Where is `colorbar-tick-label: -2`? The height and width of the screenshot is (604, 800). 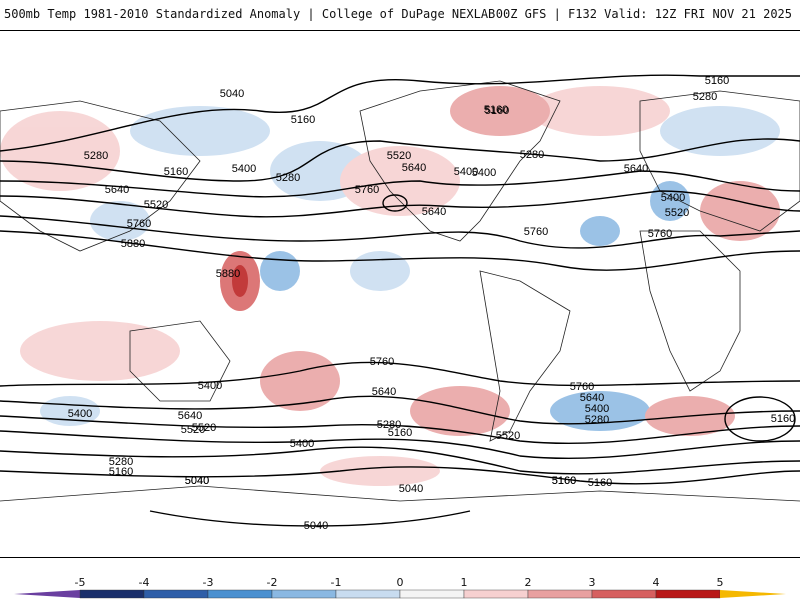
colorbar-tick-label: -2 is located at coordinates (272, 582).